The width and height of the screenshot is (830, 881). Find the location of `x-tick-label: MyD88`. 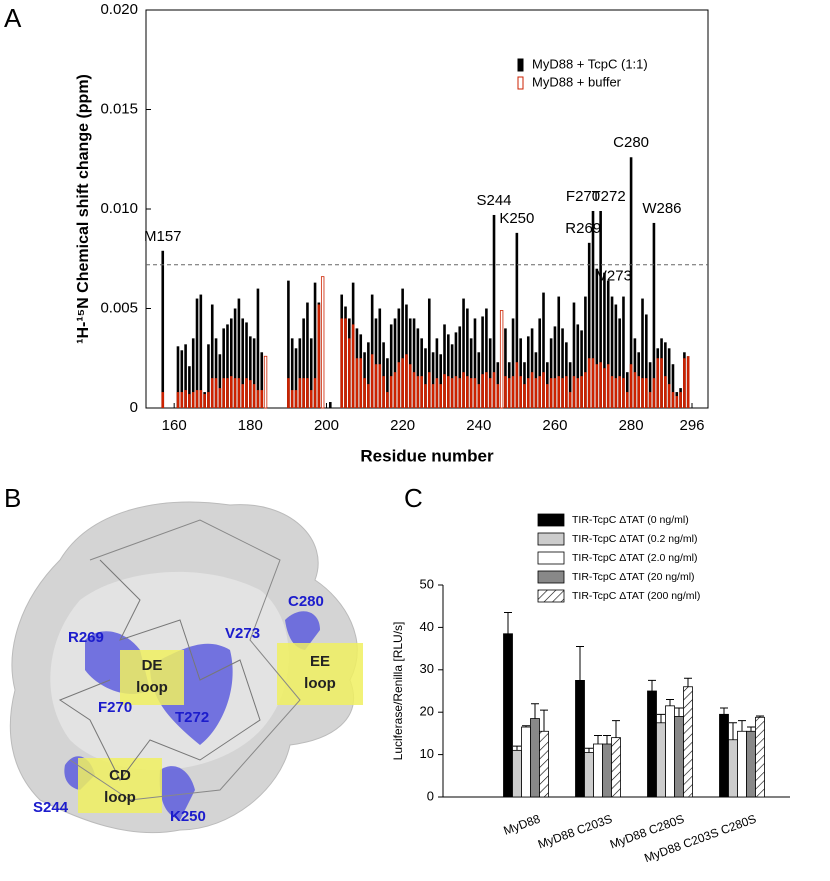

x-tick-label: MyD88 is located at coordinates (522, 825).